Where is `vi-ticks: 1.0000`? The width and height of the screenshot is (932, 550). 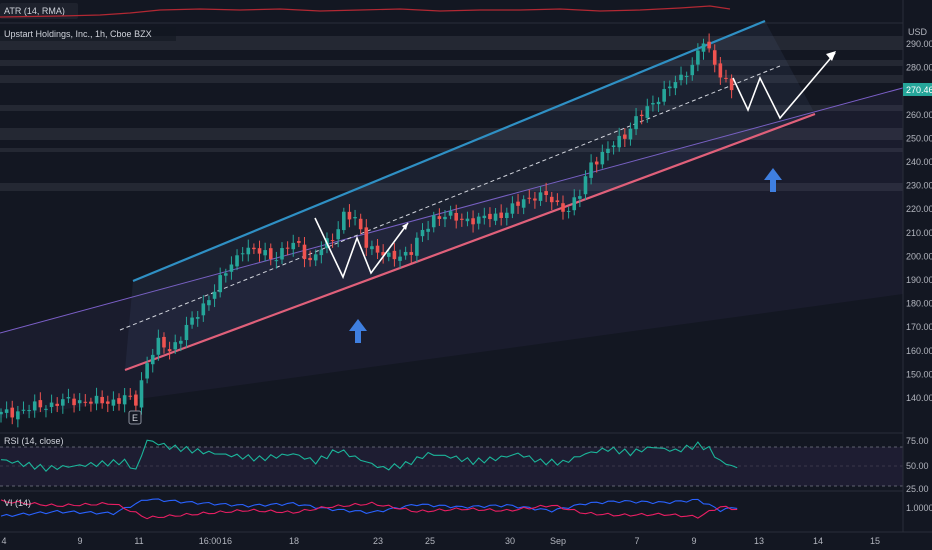 vi-ticks: 1.0000 is located at coordinates (919, 508).